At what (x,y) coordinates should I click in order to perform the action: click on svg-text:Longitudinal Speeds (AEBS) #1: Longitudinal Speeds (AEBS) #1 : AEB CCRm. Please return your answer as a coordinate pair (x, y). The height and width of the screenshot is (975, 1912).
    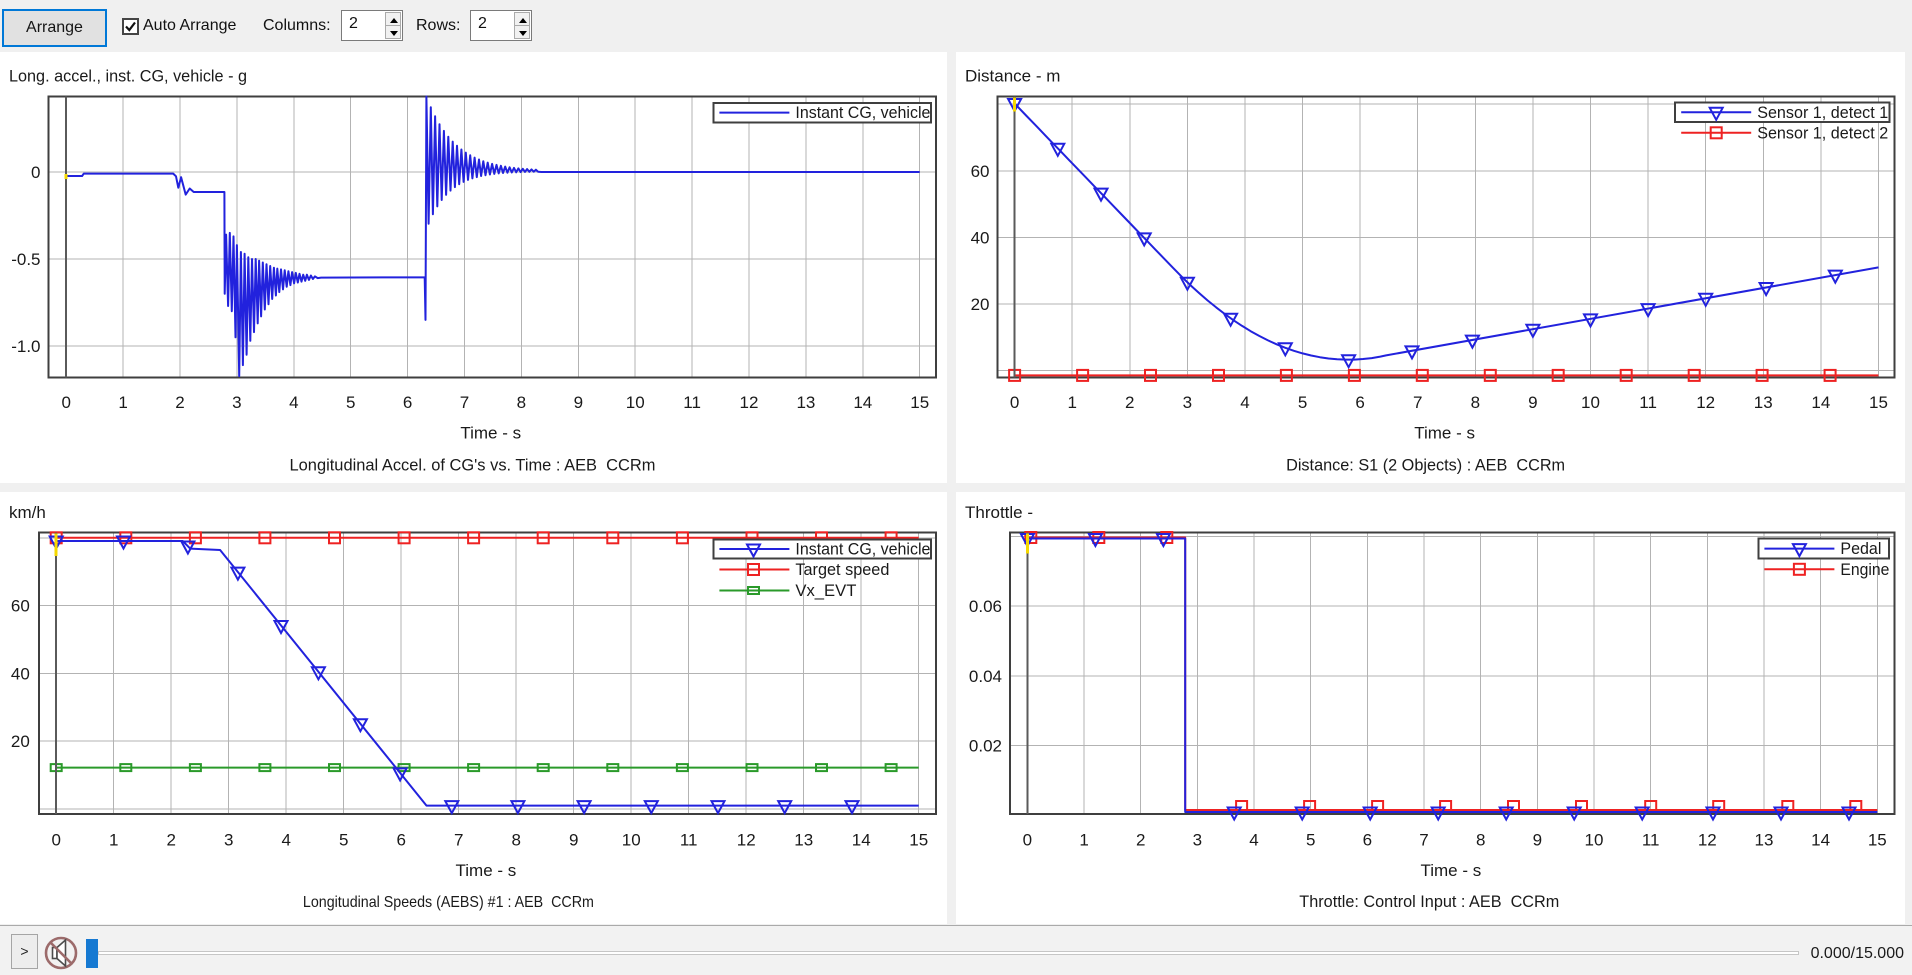
    Looking at the image, I should click on (448, 902).